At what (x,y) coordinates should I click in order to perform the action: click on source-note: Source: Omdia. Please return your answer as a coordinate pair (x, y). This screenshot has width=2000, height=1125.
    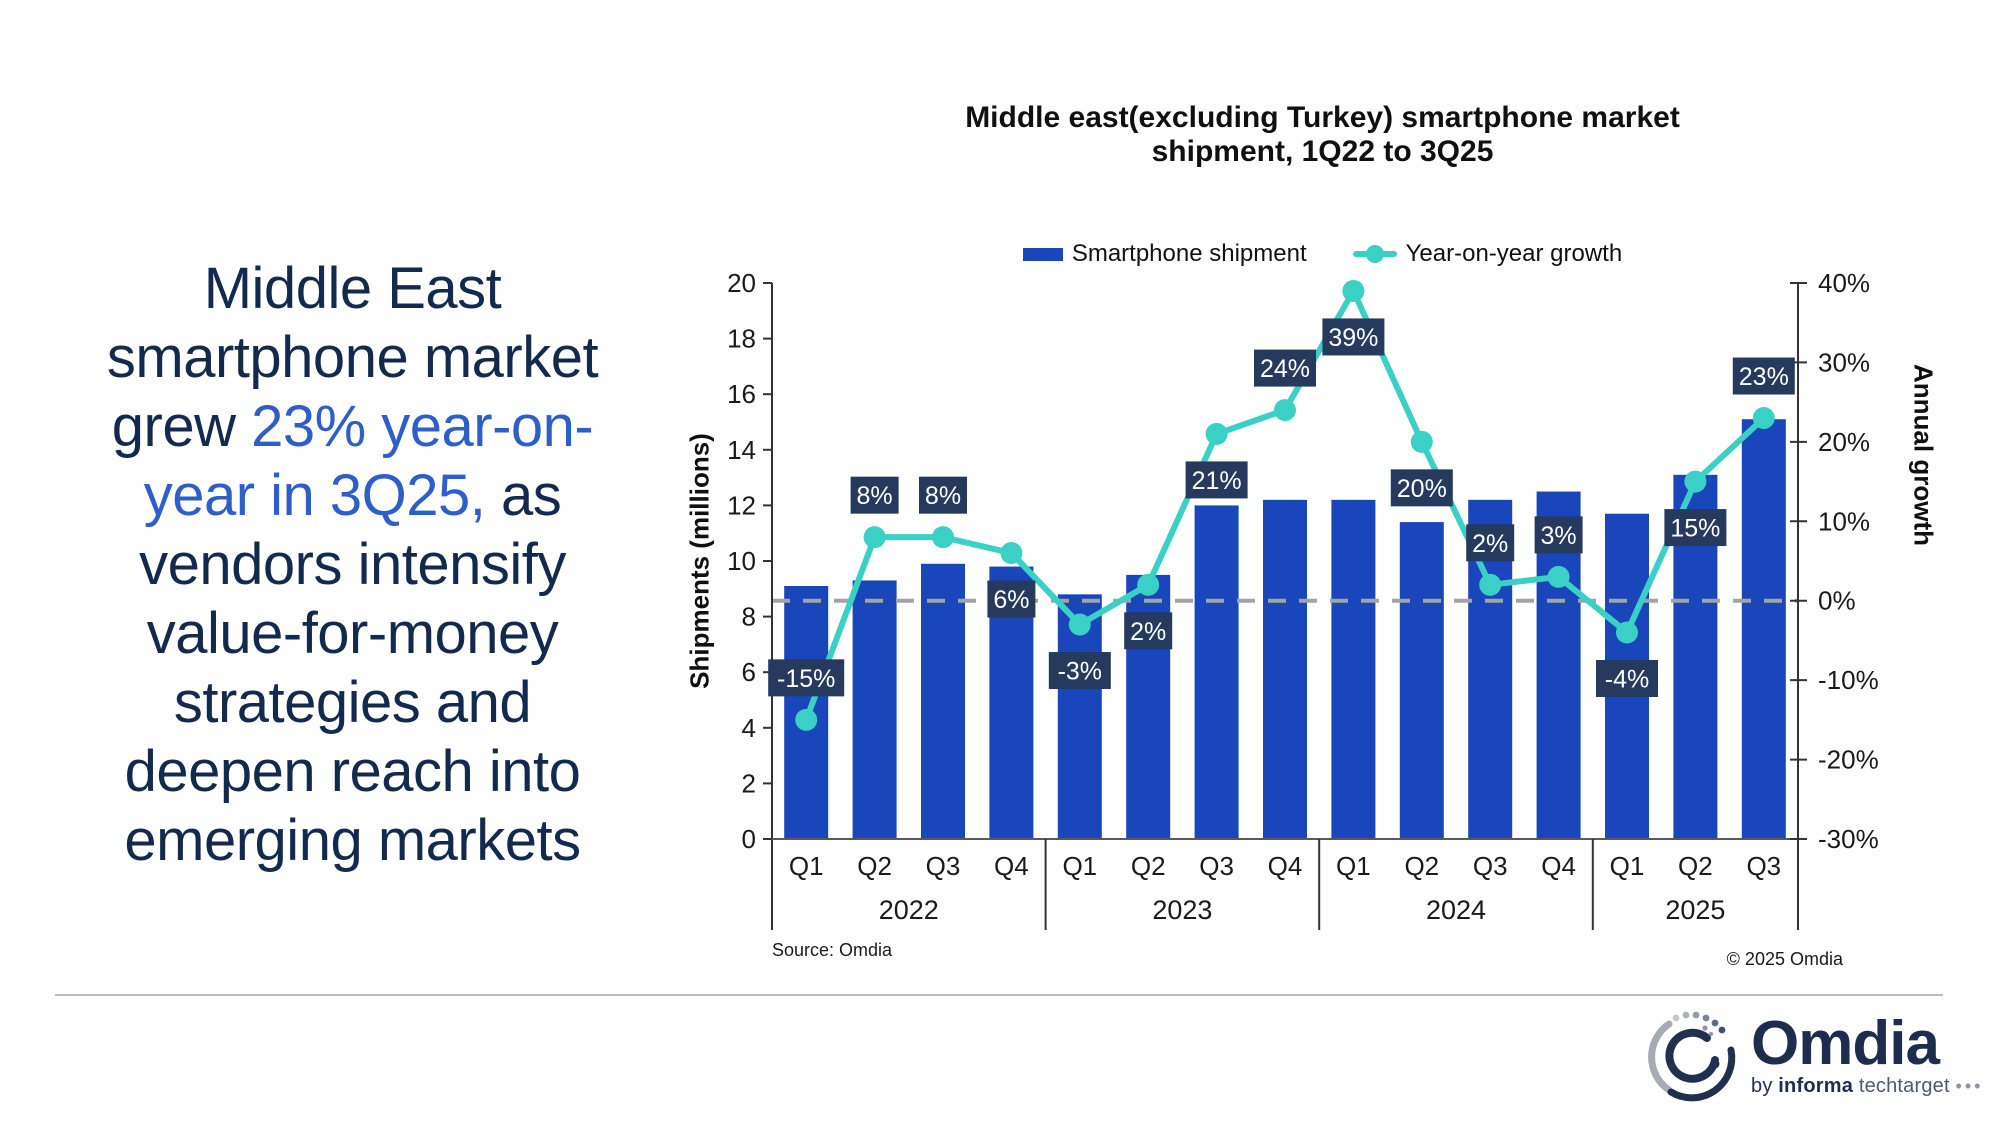
    Looking at the image, I should click on (832, 950).